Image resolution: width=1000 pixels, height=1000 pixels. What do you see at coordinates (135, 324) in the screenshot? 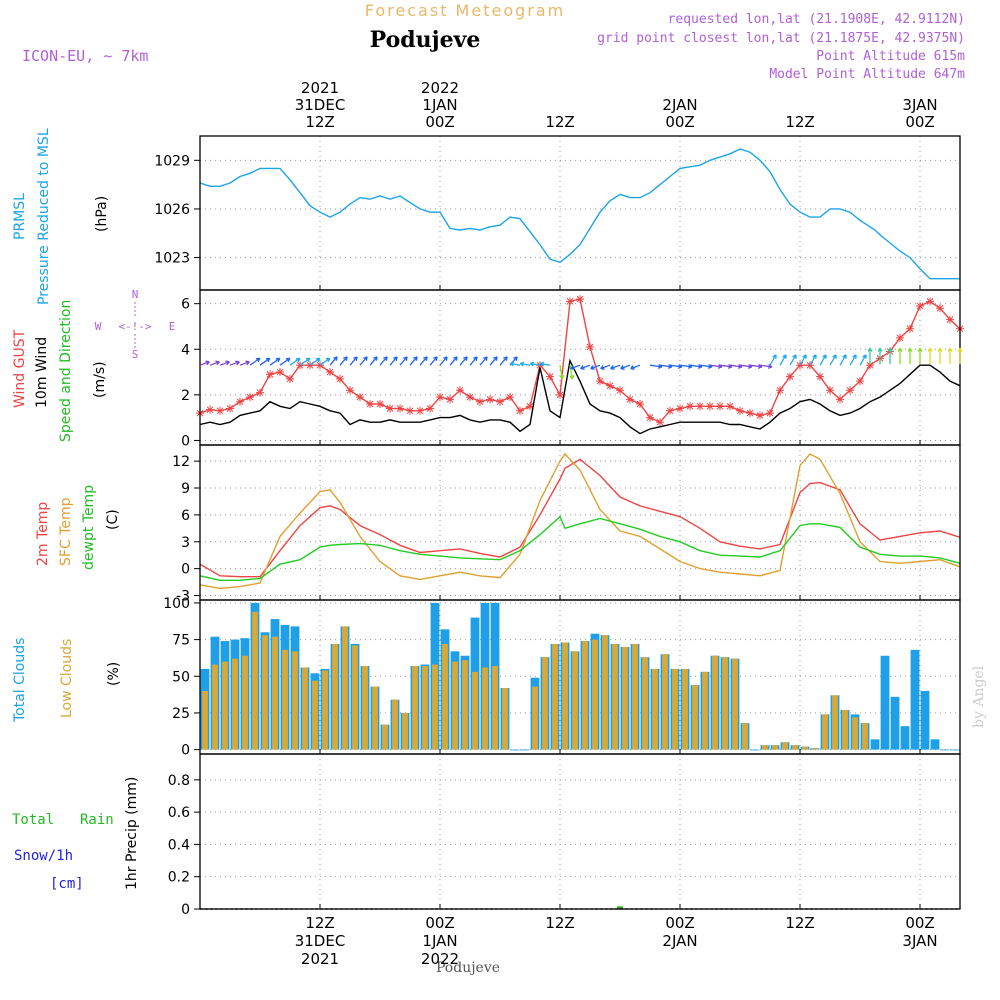
I see `compass-icon: N S W E <-!->` at bounding box center [135, 324].